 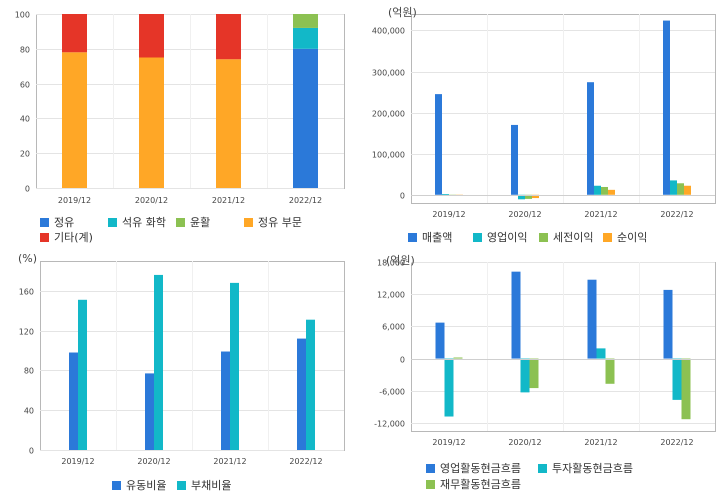 I want to click on y-tick-label: 6,000, so click(x=393, y=327).